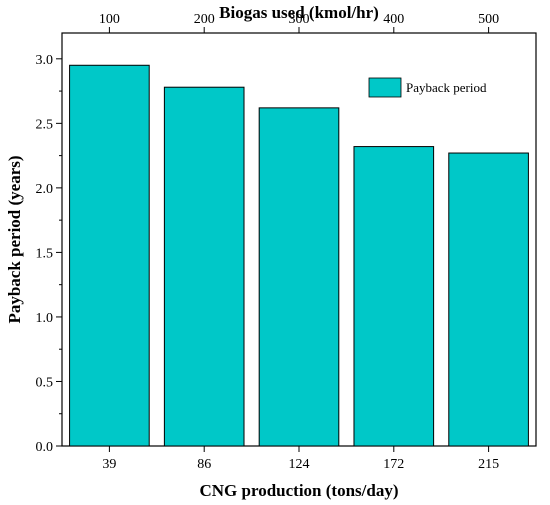  Describe the element at coordinates (299, 464) in the screenshot. I see `x-tick-label: 124` at that location.